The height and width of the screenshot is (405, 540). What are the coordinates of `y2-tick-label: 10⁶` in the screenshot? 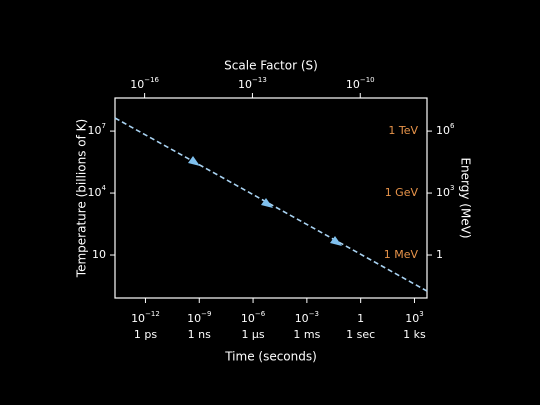 It's located at (445, 129).